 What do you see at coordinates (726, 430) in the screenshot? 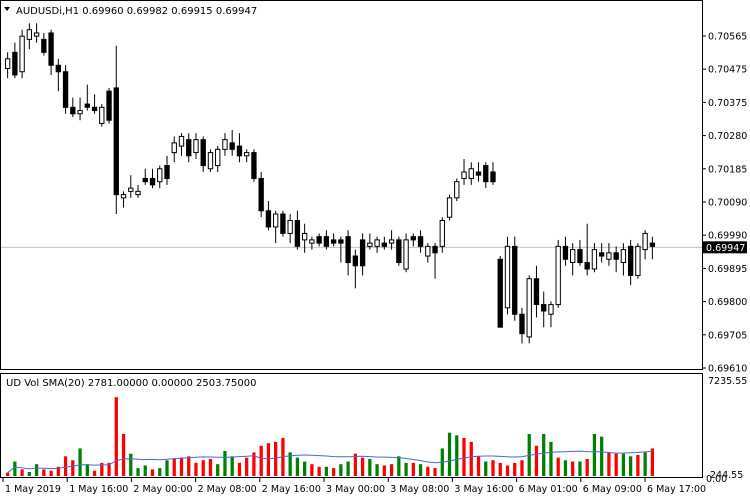
I see `volume-axis: 7235.55 244.550.00` at bounding box center [726, 430].